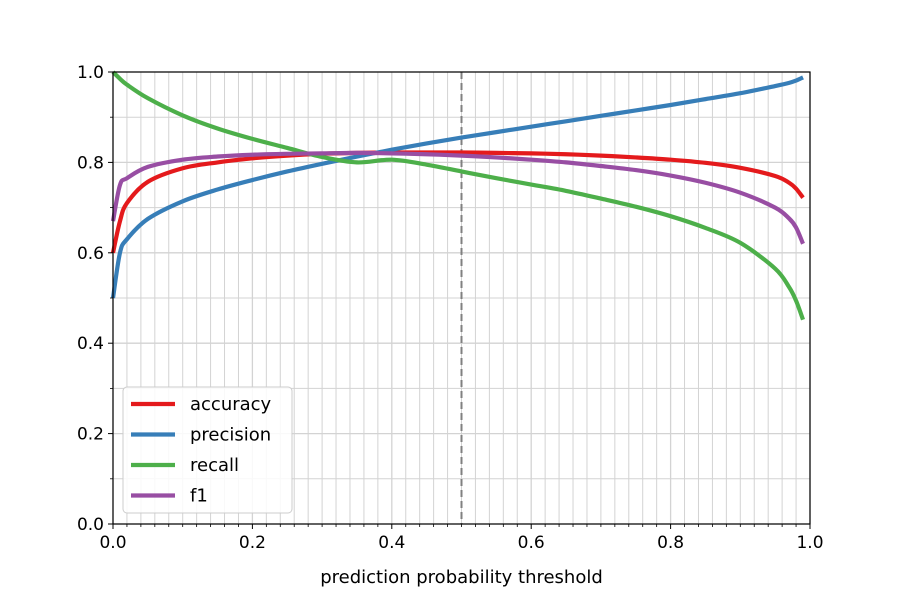 This screenshot has height=600, width=900. What do you see at coordinates (90, 344) in the screenshot?
I see `y-tick-label: 0.4` at bounding box center [90, 344].